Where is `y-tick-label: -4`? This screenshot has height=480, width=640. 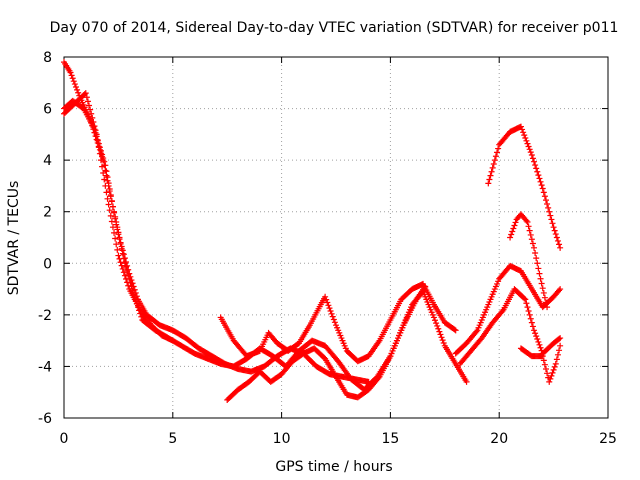 y-tick-label: -4 is located at coordinates (45, 367).